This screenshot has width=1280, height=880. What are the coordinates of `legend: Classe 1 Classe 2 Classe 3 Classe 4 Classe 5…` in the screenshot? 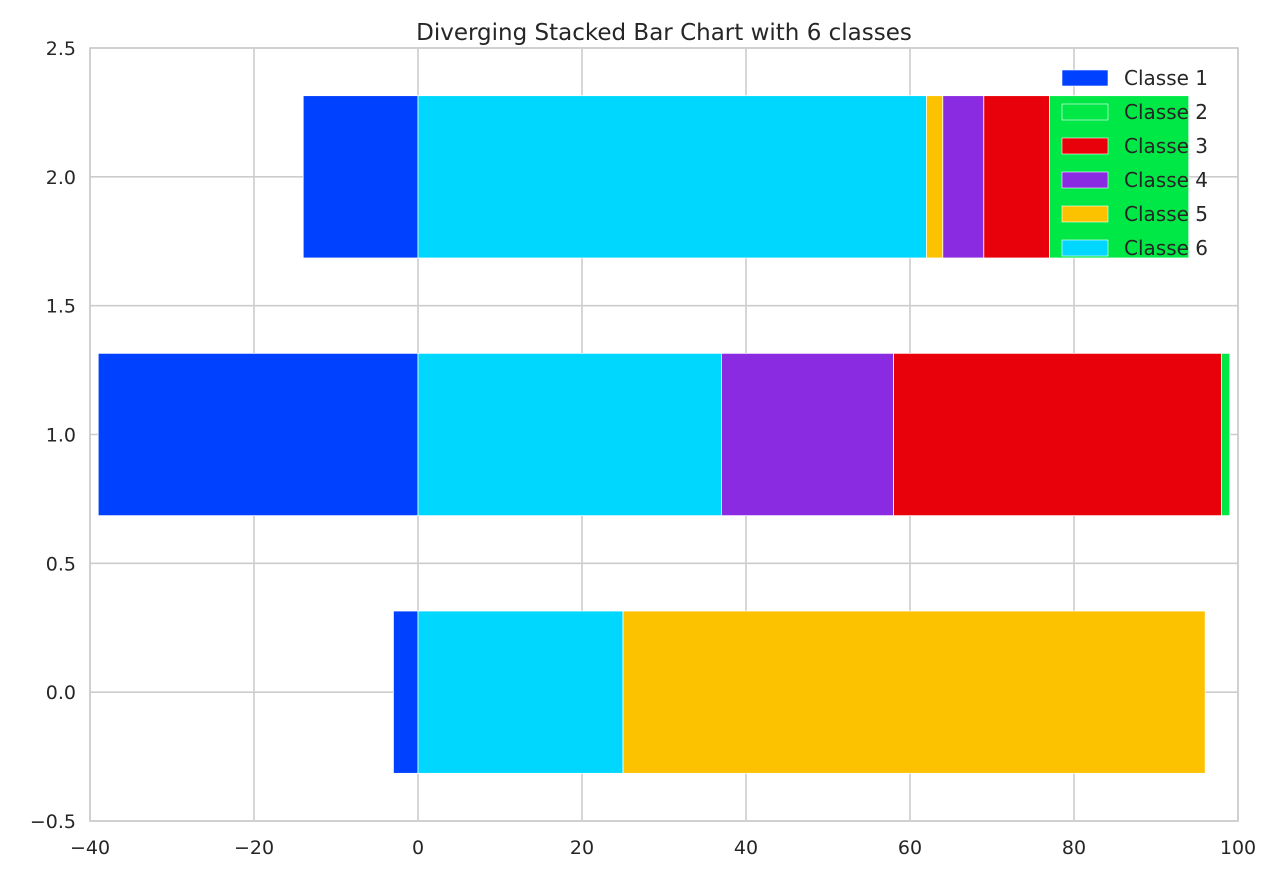 It's located at (1134, 163).